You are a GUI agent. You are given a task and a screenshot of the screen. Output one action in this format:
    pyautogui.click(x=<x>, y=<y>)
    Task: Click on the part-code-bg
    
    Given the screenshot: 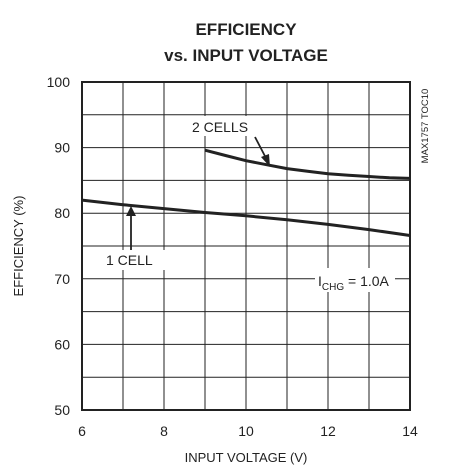 What is the action you would take?
    pyautogui.click(x=424, y=127)
    